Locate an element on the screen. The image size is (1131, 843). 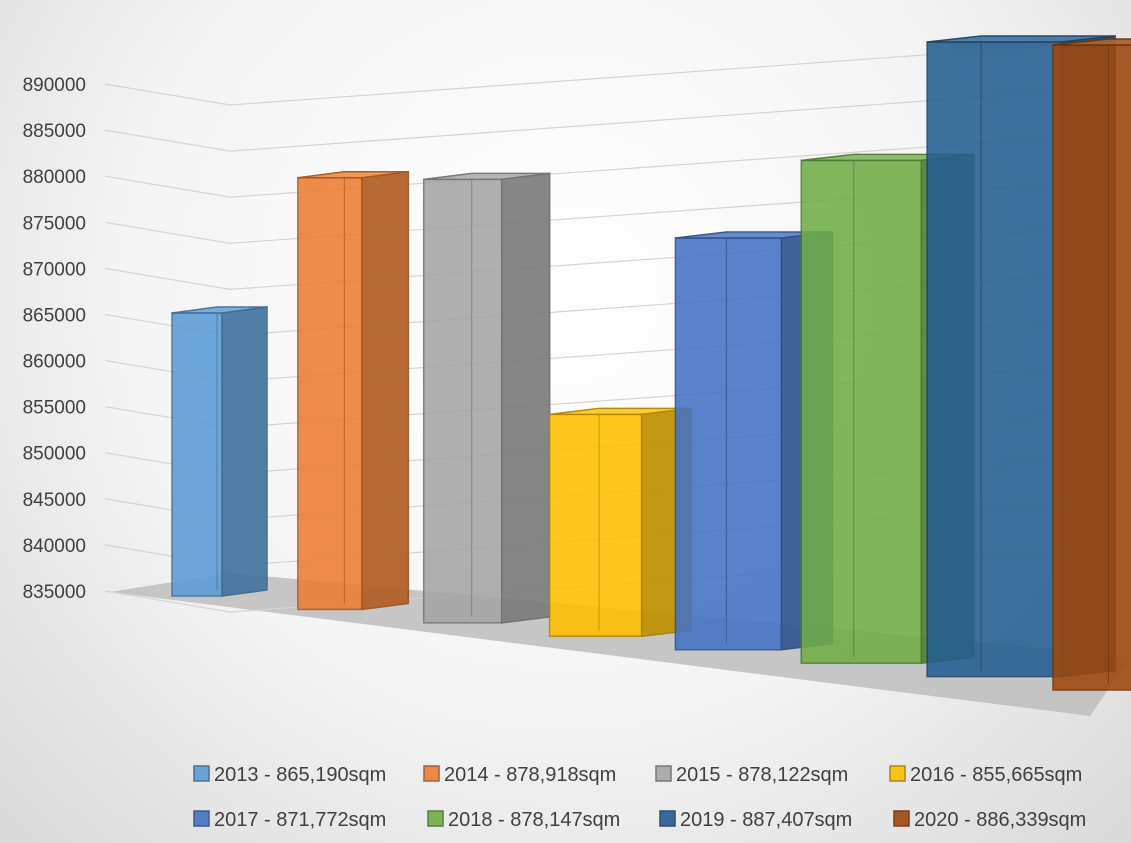
legend-label-1: 2014 - 878,918sqm is located at coordinates (530, 775).